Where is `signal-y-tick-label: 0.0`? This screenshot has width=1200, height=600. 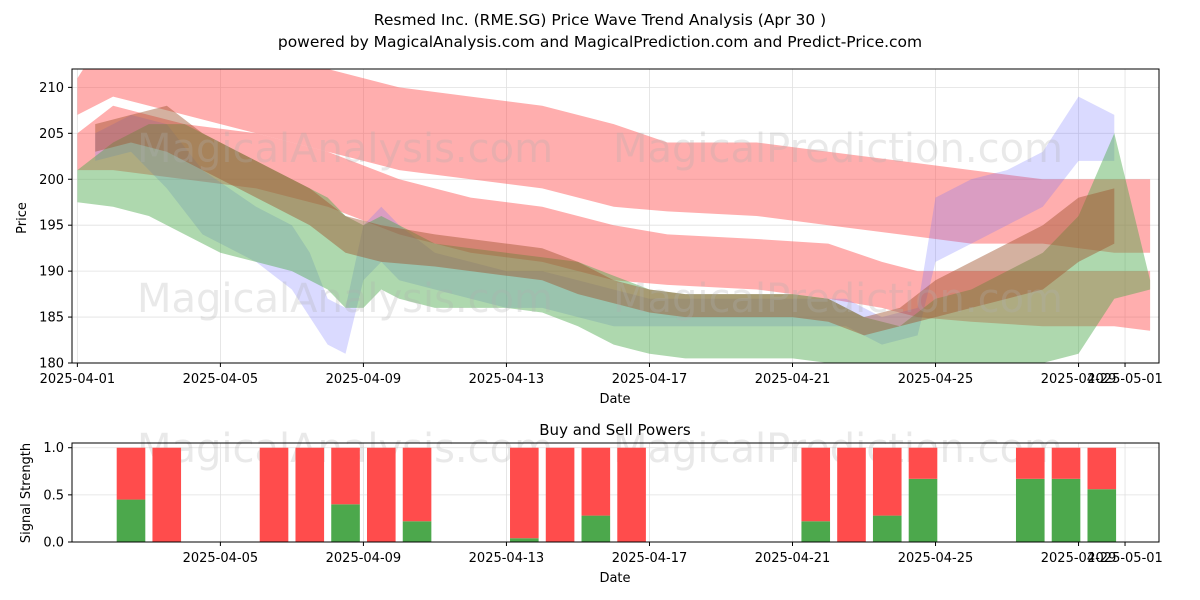
signal-y-tick-label: 0.0 is located at coordinates (53, 543).